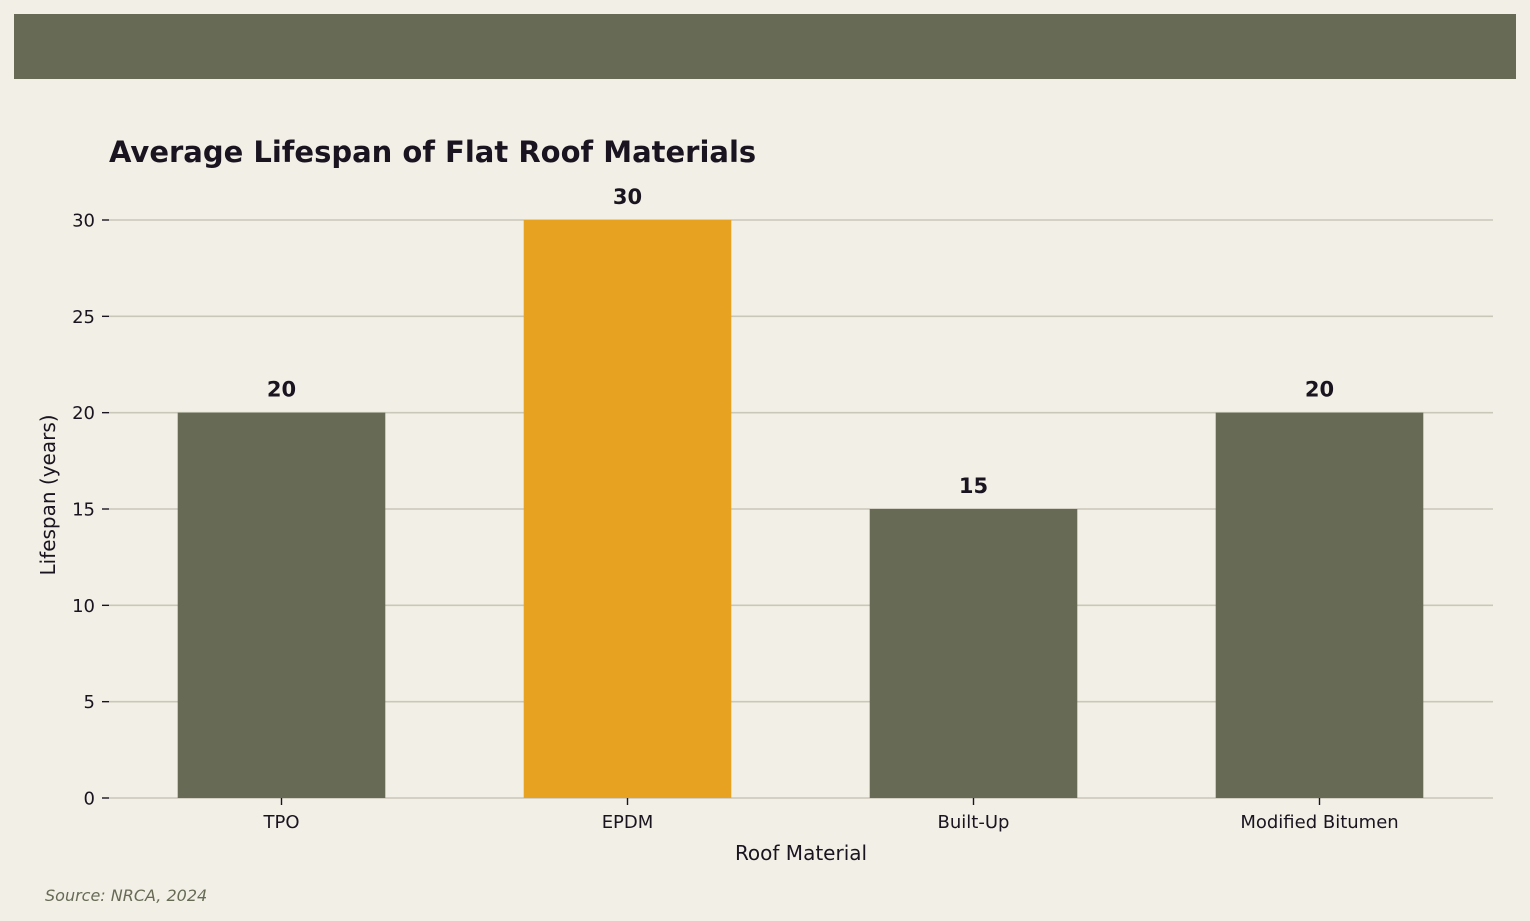 This screenshot has height=921, width=1530. What do you see at coordinates (830, 815) in the screenshot?
I see `x-axis: TPO EPDM Built-Up Modified Bitumen` at bounding box center [830, 815].